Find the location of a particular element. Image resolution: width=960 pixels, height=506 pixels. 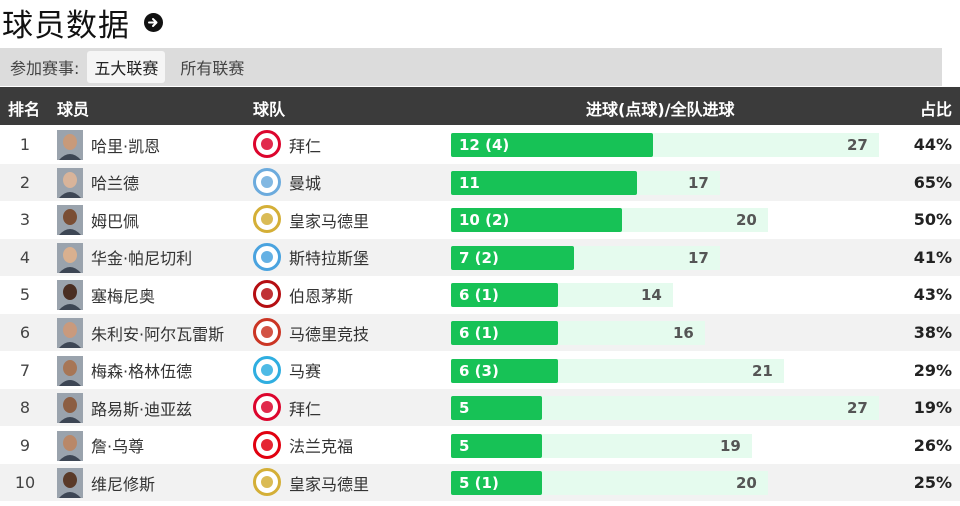

rank-cell: 3 is located at coordinates (25, 220).